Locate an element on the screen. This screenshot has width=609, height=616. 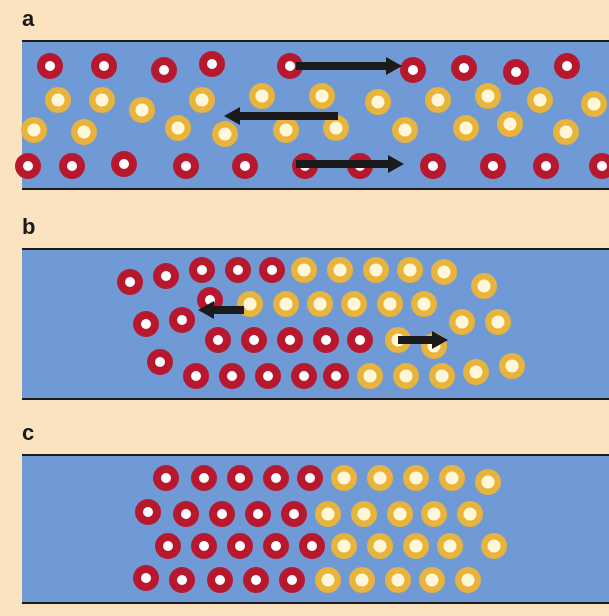
panel-label-c: c is located at coordinates (28, 432).